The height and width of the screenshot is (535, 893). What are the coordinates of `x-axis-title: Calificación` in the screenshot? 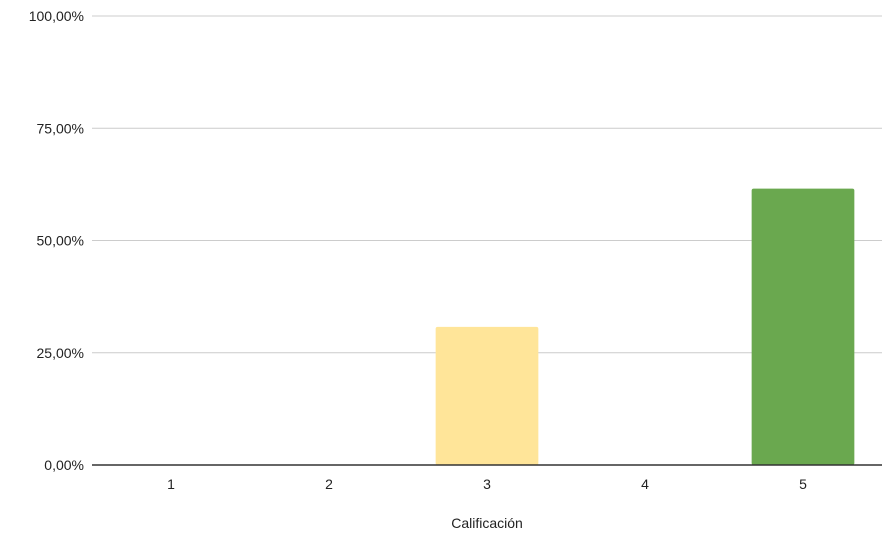 It's located at (487, 523).